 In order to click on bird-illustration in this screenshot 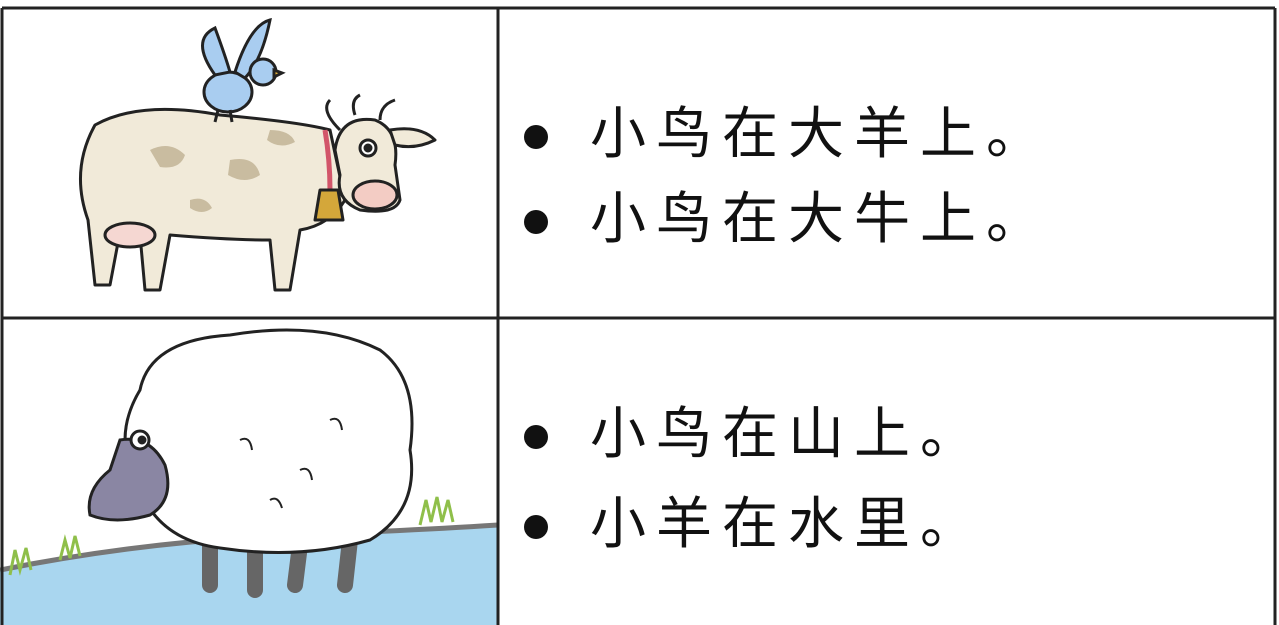, I will do `click(243, 70)`.